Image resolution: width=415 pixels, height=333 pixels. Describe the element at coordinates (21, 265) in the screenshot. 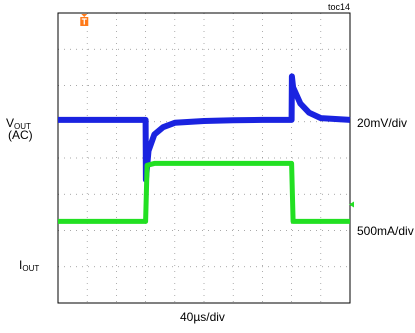

I see `iout-label-main: I` at that location.